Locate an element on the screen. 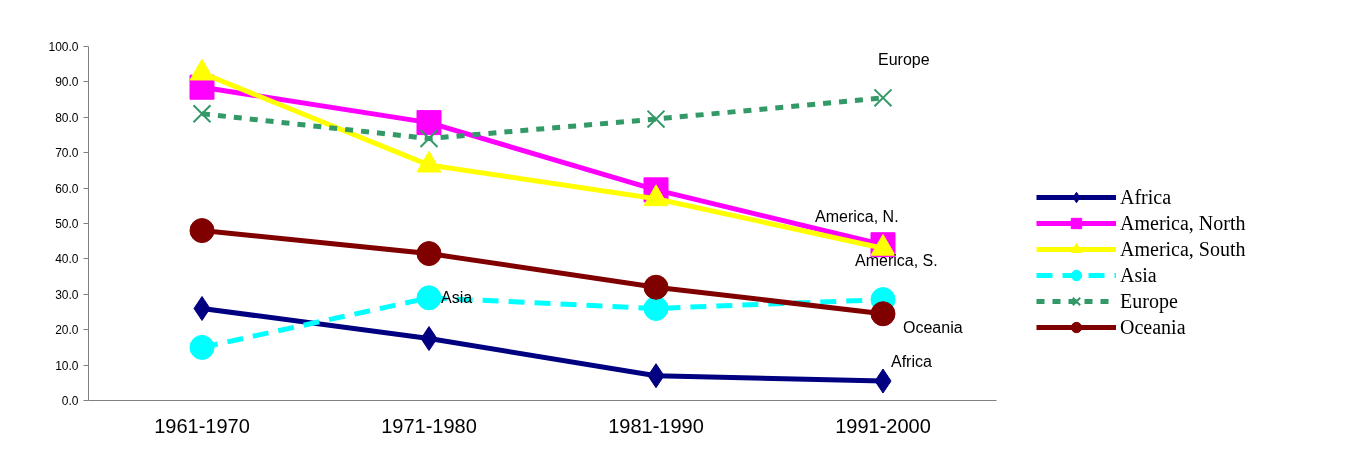 This screenshot has width=1358, height=474. annotation: Oceania is located at coordinates (933, 328).